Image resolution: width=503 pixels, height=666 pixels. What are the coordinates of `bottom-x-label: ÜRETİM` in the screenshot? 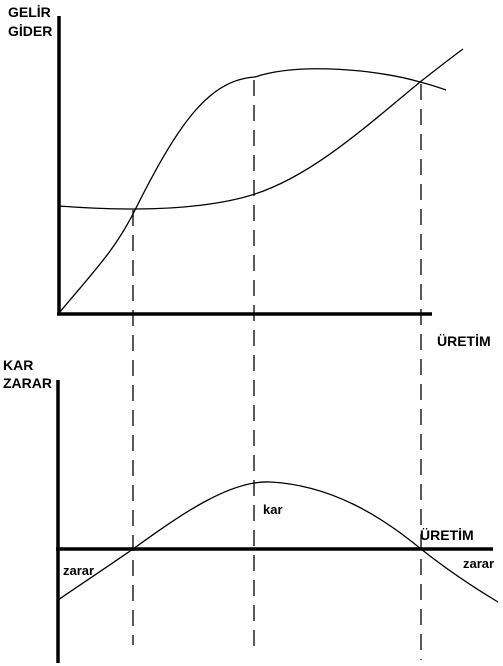 It's located at (447, 535).